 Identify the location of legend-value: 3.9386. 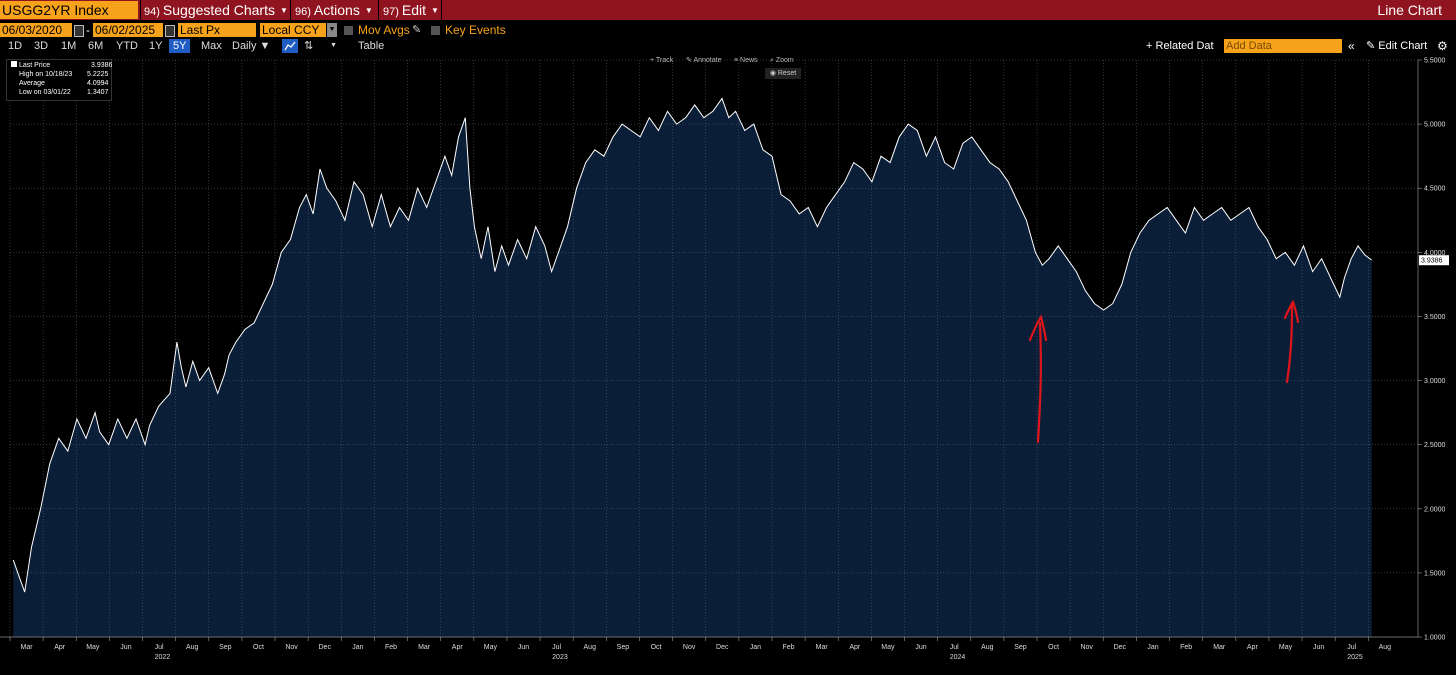
(102, 65).